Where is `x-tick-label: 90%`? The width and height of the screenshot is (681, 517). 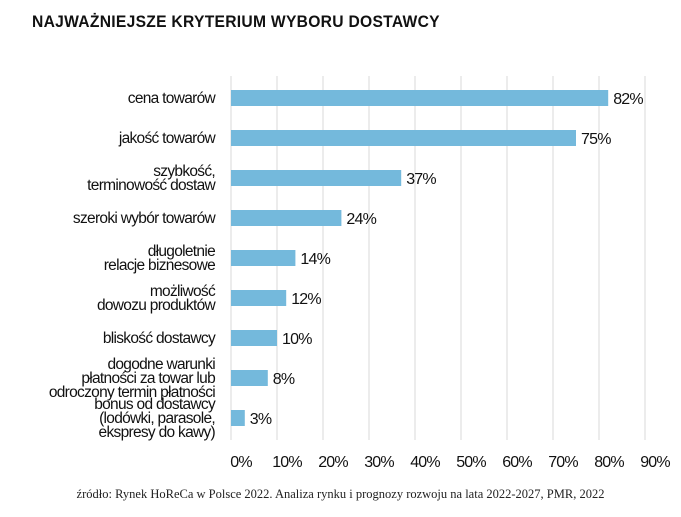
x-tick-label: 90% is located at coordinates (655, 462).